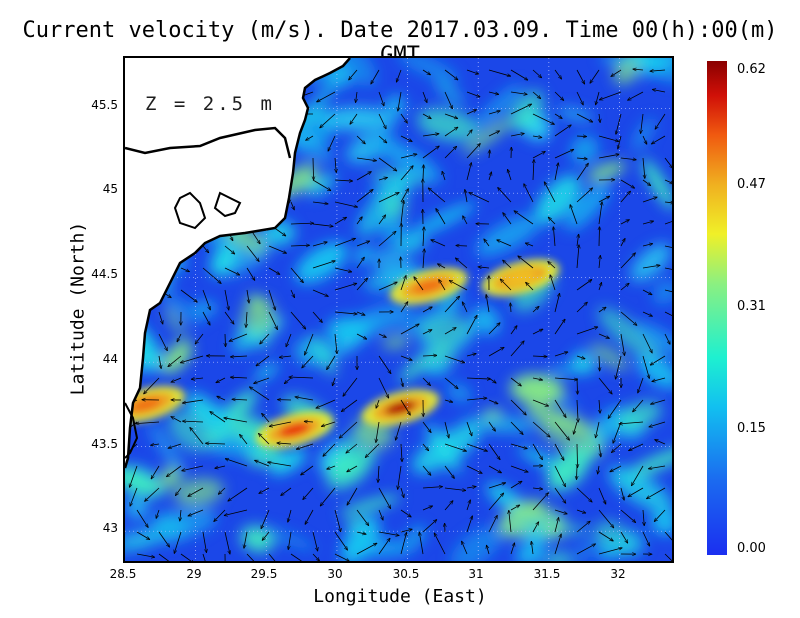 The height and width of the screenshot is (618, 800). Describe the element at coordinates (110, 528) in the screenshot. I see `y-tick-label: 43` at that location.